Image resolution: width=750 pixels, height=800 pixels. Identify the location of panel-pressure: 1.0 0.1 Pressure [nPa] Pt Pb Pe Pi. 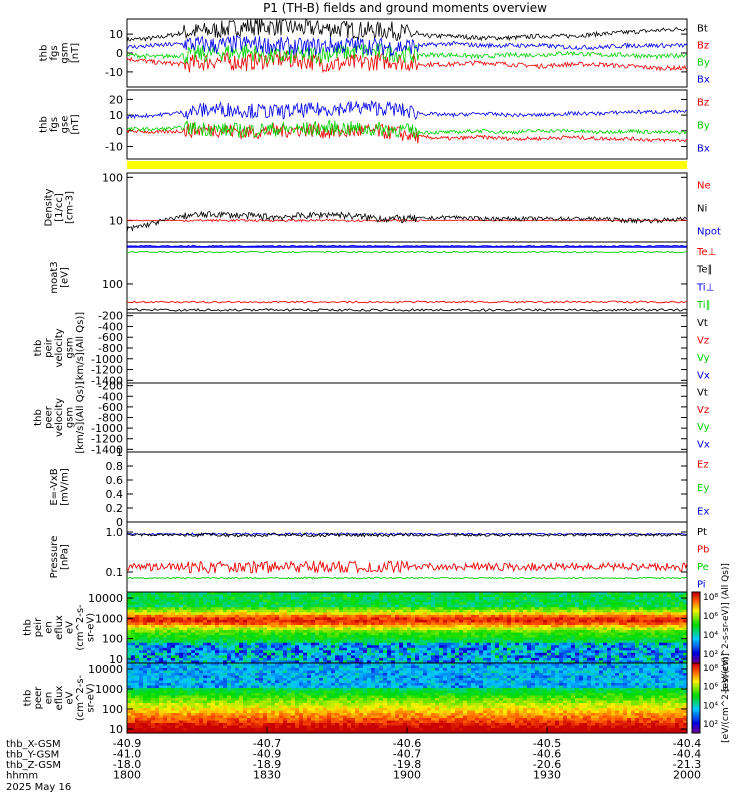
(379, 557).